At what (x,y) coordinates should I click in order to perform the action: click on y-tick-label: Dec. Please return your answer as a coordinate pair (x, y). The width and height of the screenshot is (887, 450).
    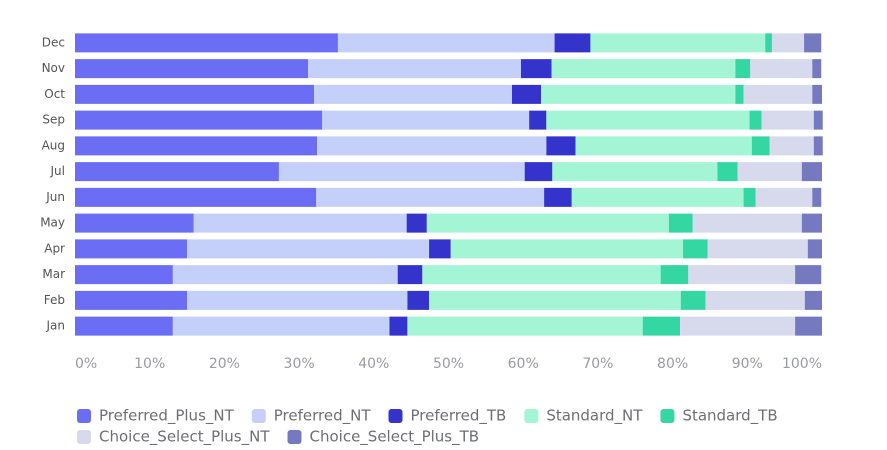
    Looking at the image, I should click on (53, 42).